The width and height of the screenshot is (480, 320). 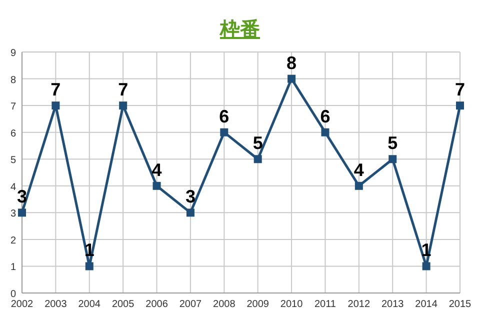 What do you see at coordinates (460, 304) in the screenshot?
I see `x-tick-label: 2015` at bounding box center [460, 304].